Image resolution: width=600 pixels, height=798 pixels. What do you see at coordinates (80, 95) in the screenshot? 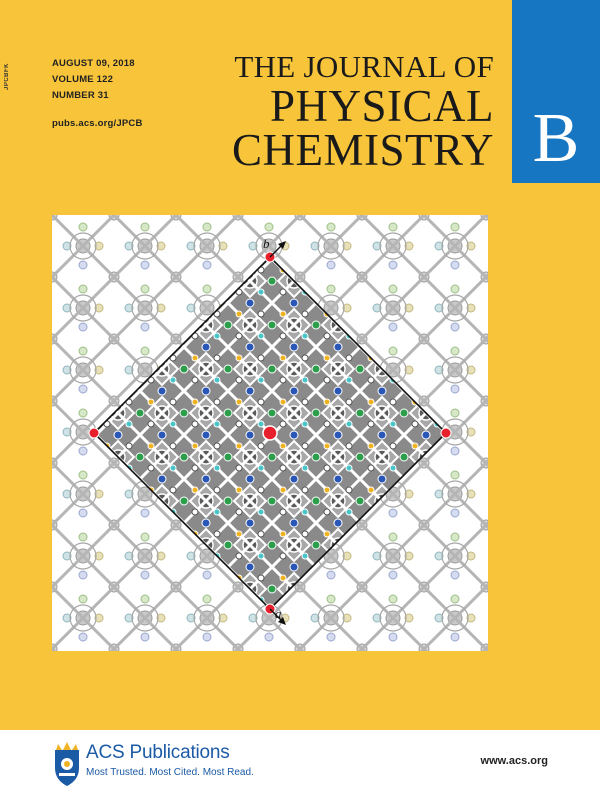
I see `issue-number: NUMBER 31` at bounding box center [80, 95].